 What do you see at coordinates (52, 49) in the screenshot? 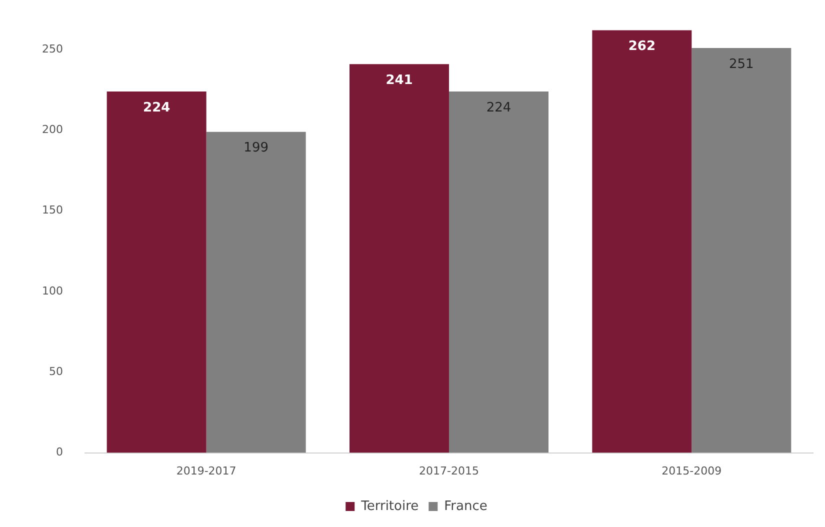
I see `y-tick-label: 250` at bounding box center [52, 49].